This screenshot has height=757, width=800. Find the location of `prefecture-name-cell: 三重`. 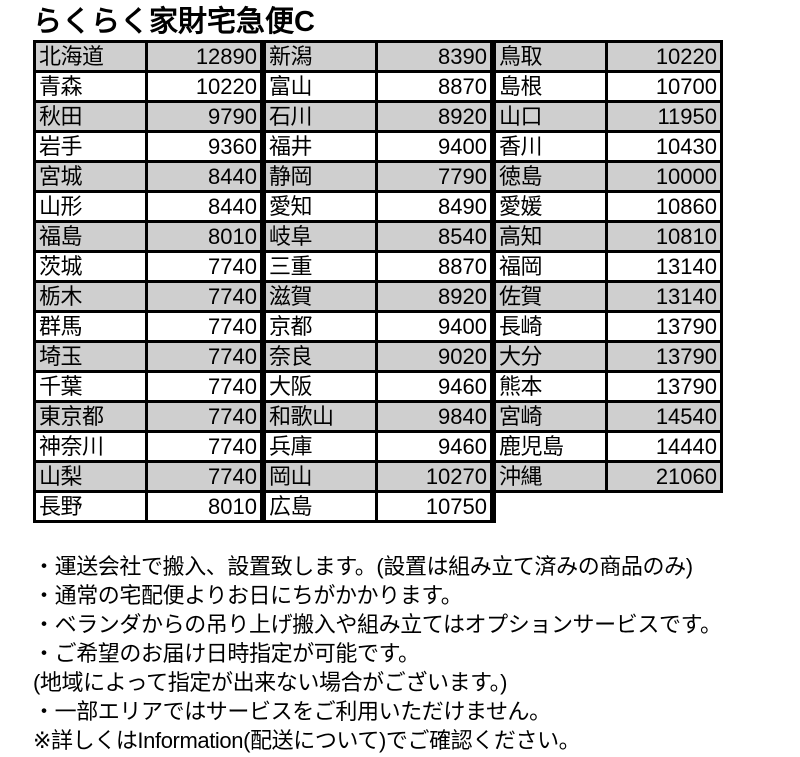

prefecture-name-cell: 三重 is located at coordinates (322, 266).